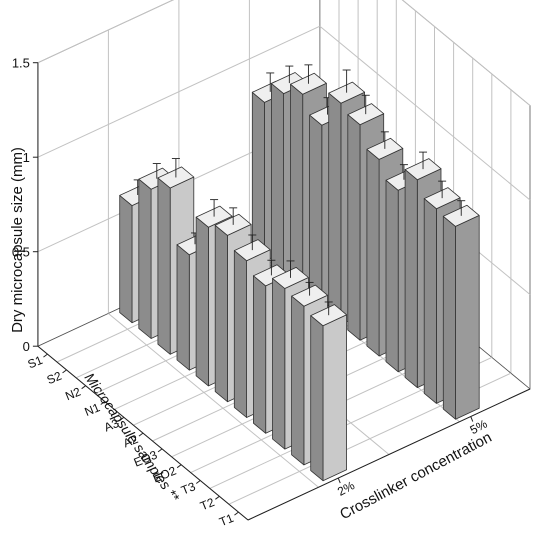 The width and height of the screenshot is (550, 542). I want to click on z-tick-label: 0, so click(26, 346).